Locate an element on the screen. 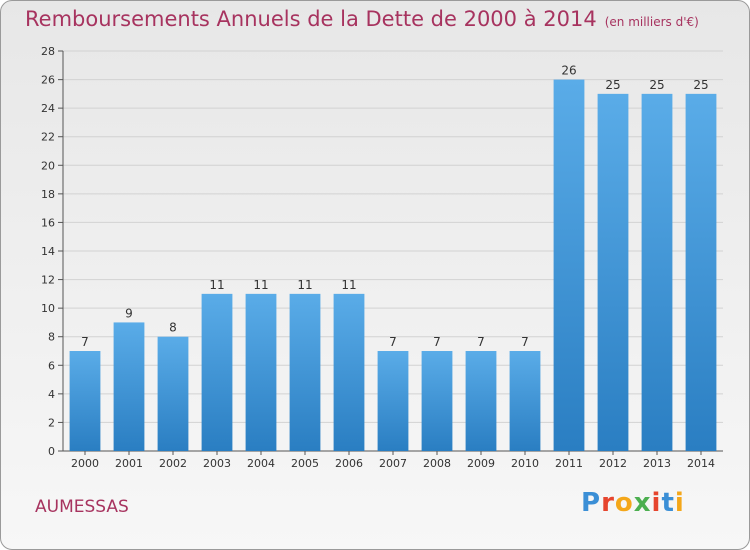 The width and height of the screenshot is (750, 550). logo-letter: t is located at coordinates (668, 503).